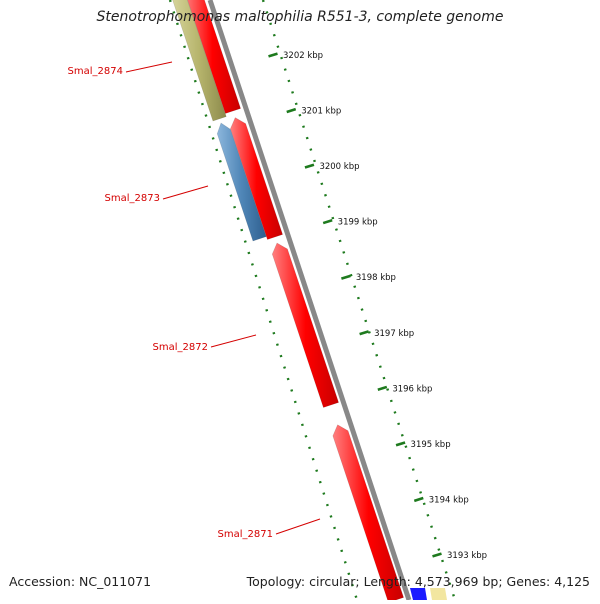 The width and height of the screenshot is (600, 604). I want to click on scale-tick-label: 3194 kbp, so click(449, 500).